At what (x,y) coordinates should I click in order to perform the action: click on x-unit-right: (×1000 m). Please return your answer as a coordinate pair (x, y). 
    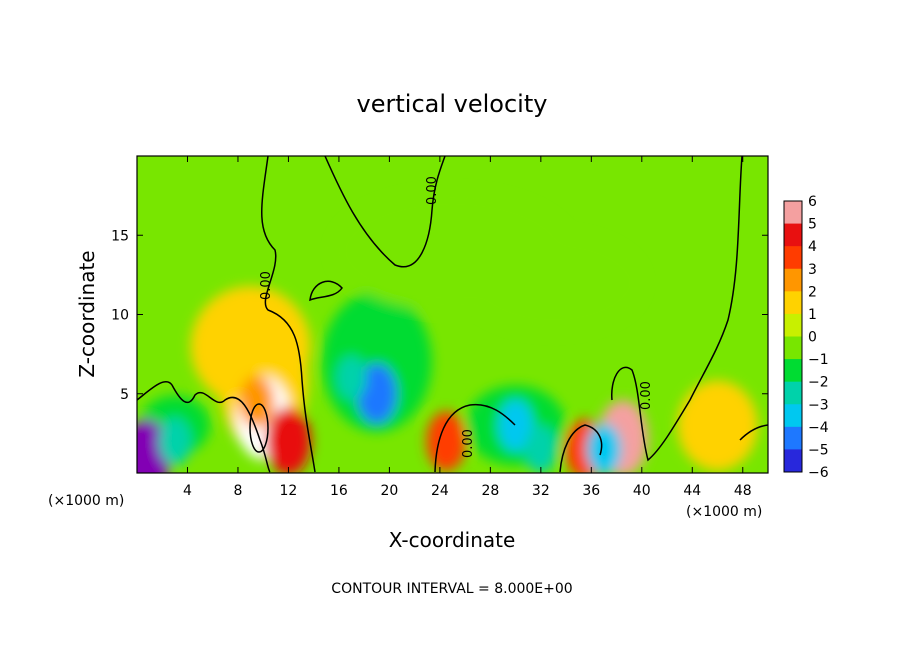
    Looking at the image, I should click on (724, 512).